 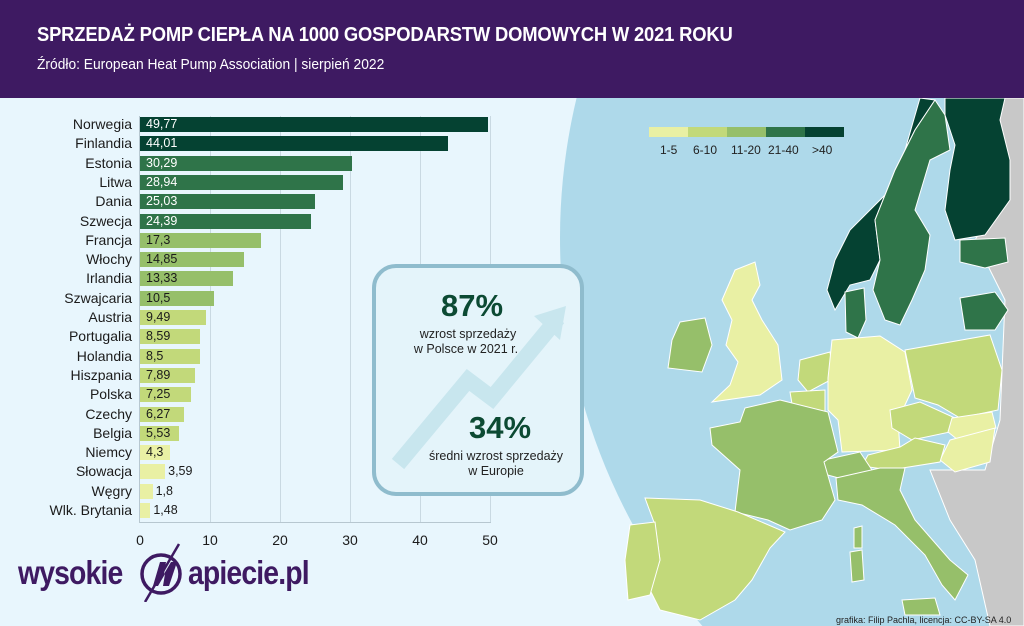 I want to click on bar-row: Litwa 28,94, so click(x=260, y=182).